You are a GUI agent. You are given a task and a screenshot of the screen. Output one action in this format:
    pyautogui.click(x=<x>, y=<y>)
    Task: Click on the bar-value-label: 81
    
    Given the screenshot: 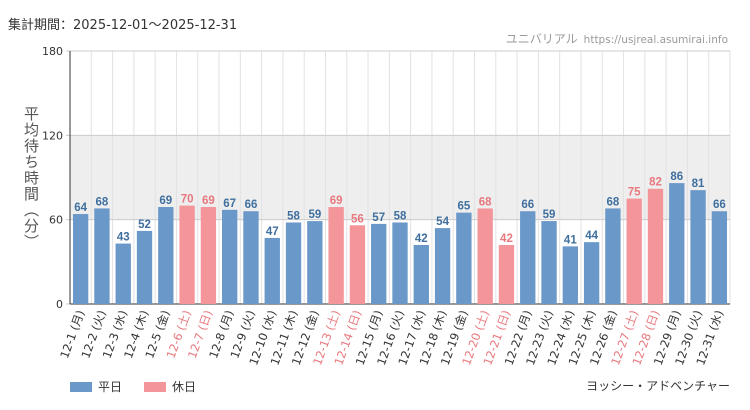 What is the action you would take?
    pyautogui.click(x=698, y=184)
    